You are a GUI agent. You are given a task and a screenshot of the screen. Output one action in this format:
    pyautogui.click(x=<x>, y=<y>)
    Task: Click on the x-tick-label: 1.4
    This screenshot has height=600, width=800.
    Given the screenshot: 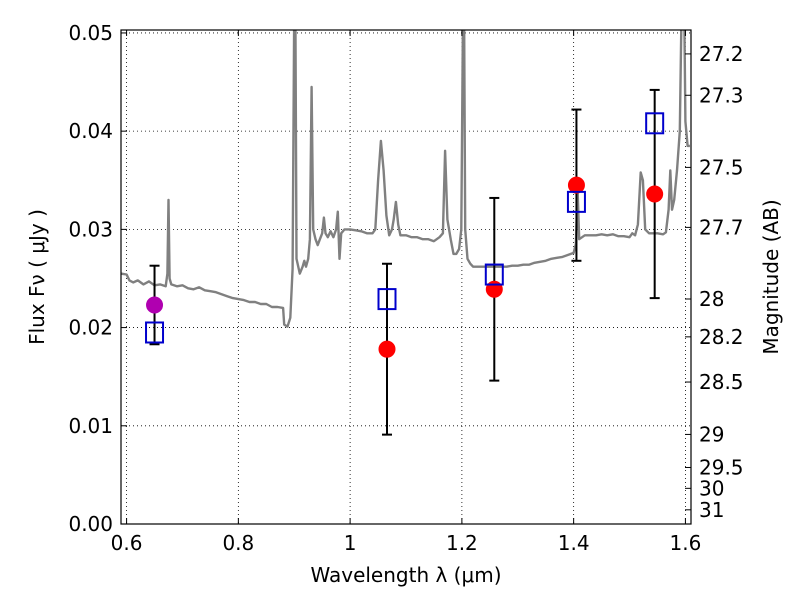 What is the action you would take?
    pyautogui.click(x=574, y=543)
    